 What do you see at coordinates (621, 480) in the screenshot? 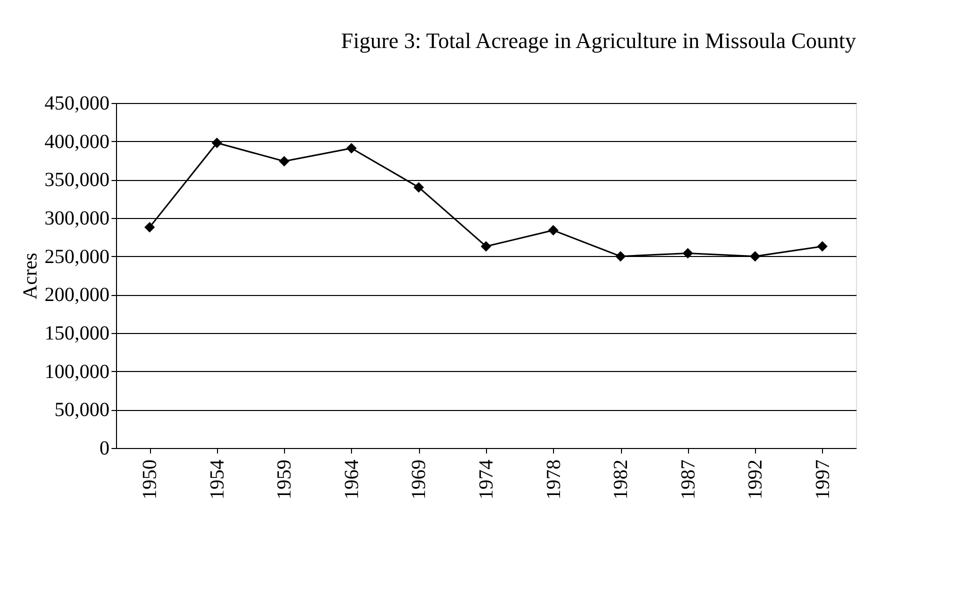
I see `x-tick-label: 1982` at bounding box center [621, 480].